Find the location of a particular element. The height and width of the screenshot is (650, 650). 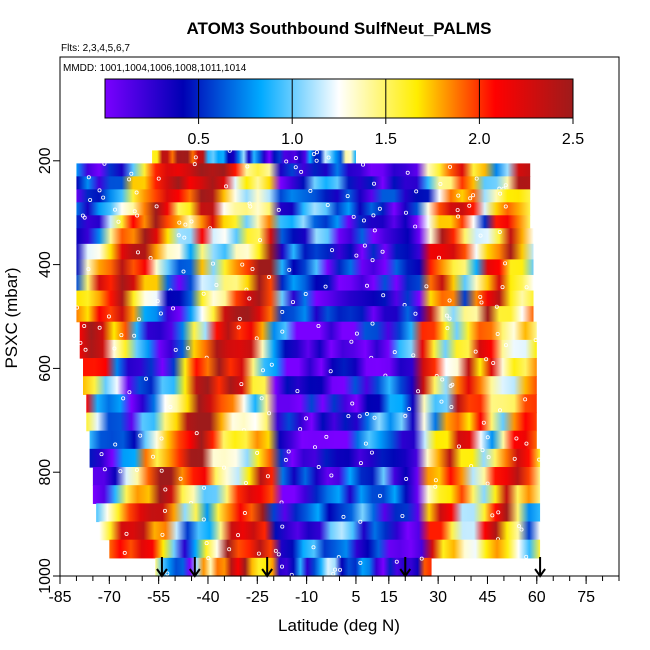

x-tick-label: 45 is located at coordinates (488, 597).